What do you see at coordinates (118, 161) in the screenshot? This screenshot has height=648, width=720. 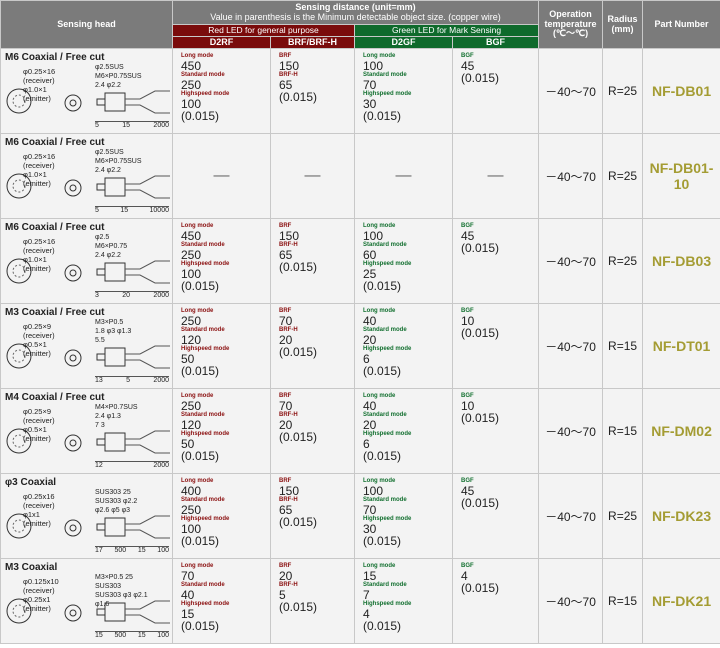 I see `dimension-label: M6×P0.75SUS` at bounding box center [118, 161].